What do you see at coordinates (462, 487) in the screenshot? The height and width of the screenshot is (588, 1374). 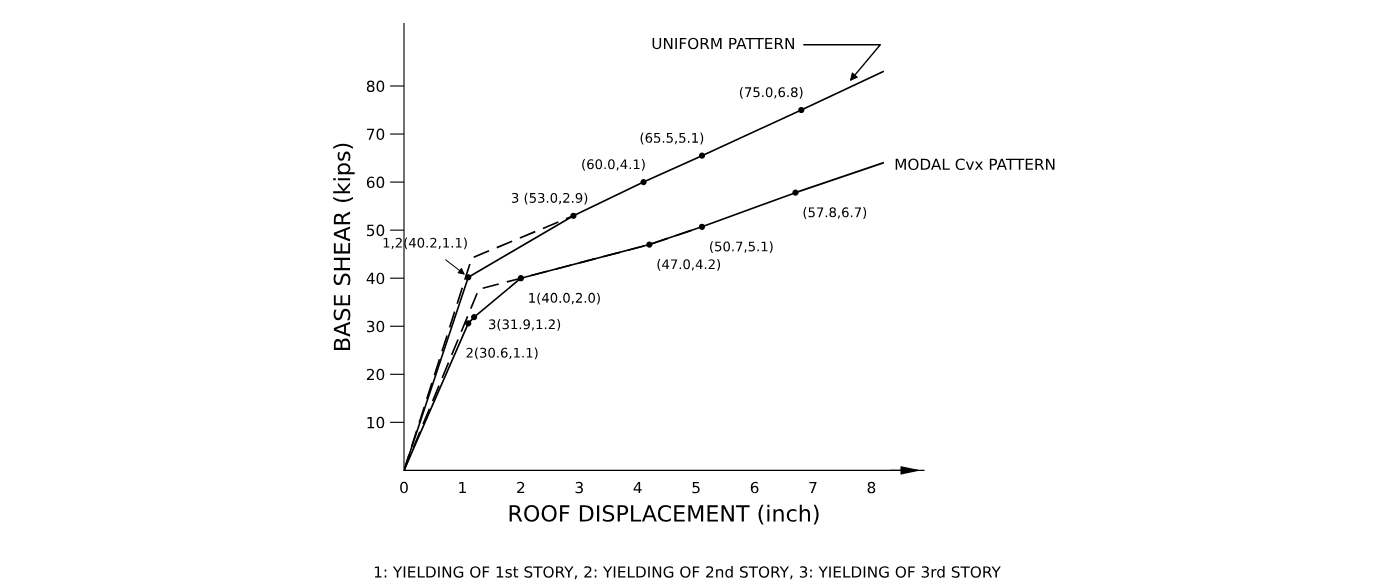 I see `x-tick-label: 1` at bounding box center [462, 487].